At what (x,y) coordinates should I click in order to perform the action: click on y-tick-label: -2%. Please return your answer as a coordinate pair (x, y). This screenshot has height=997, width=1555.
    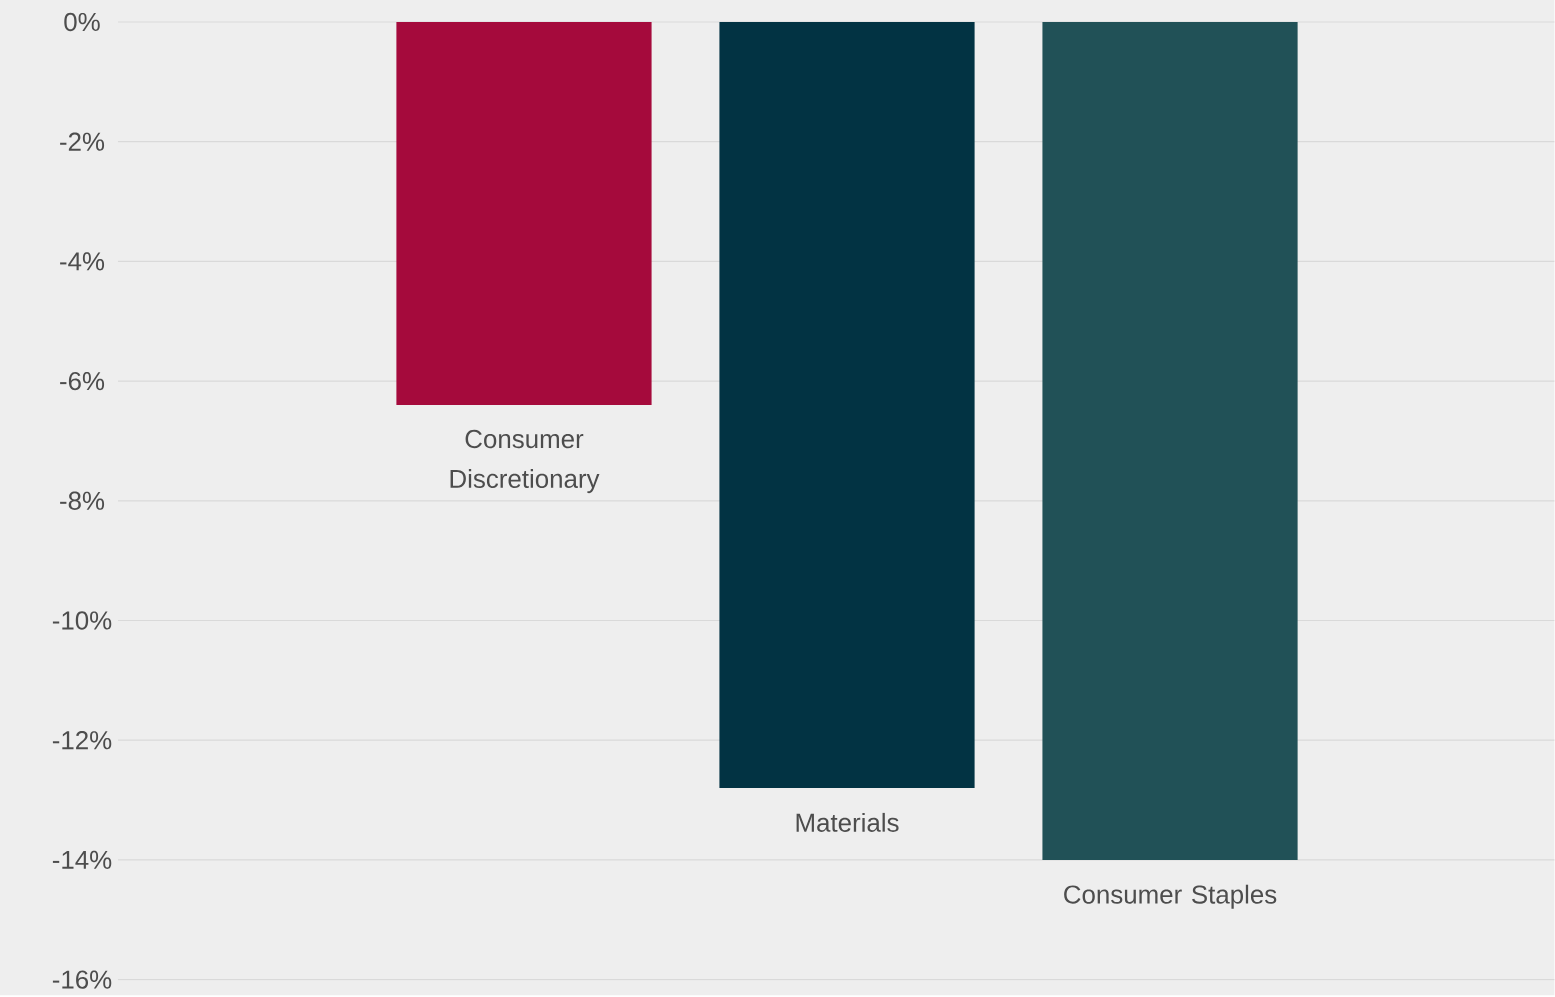
    Looking at the image, I should click on (82, 141).